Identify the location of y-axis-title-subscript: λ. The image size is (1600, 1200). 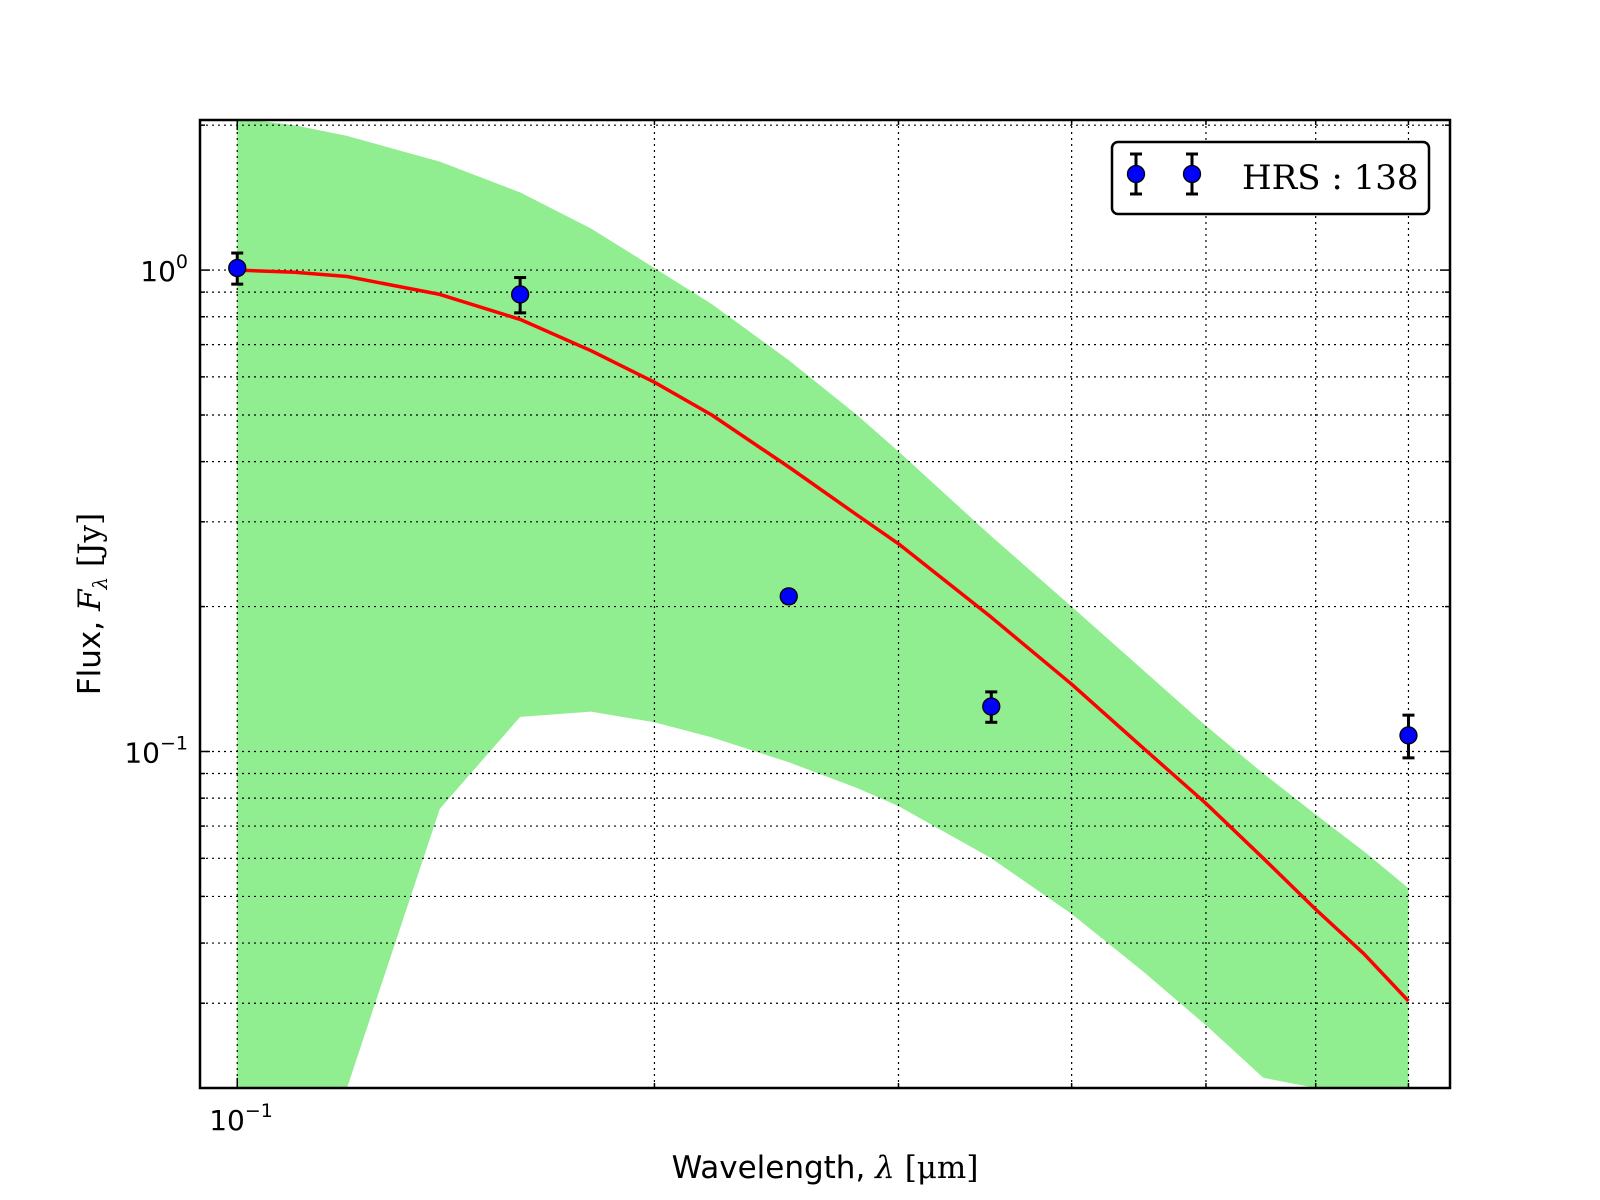
(100, 584).